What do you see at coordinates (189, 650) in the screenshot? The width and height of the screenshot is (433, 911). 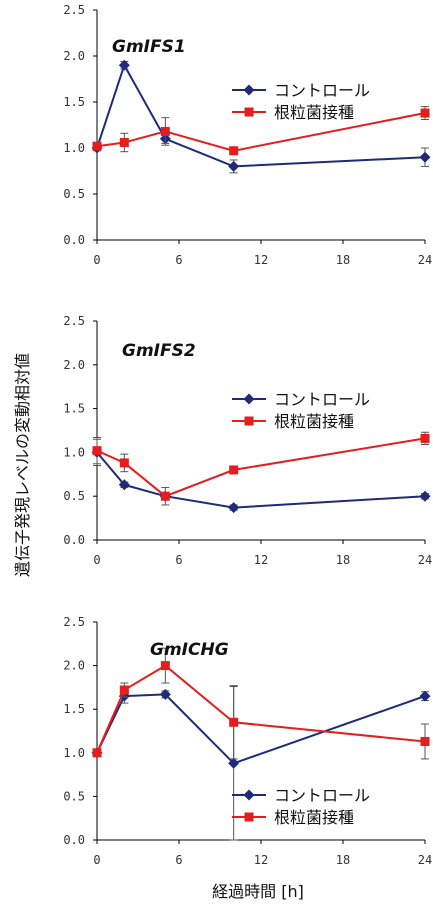 I see `panel-title: GmICHG` at bounding box center [189, 650].